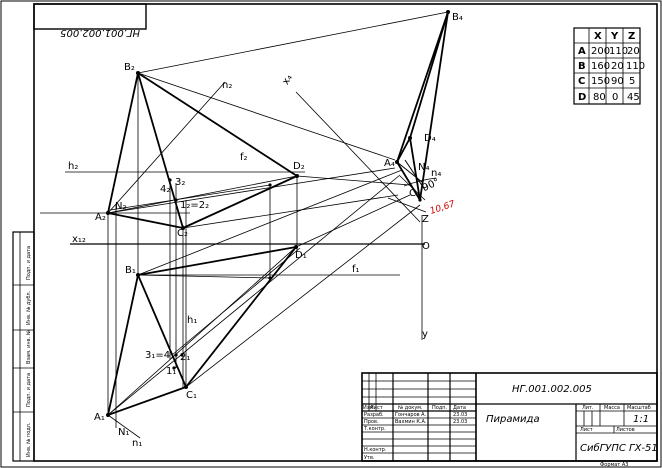 The height and width of the screenshot is (468, 662). Describe the element at coordinates (586, 430) in the screenshot. I see `tb-sheet: Лист` at that location.